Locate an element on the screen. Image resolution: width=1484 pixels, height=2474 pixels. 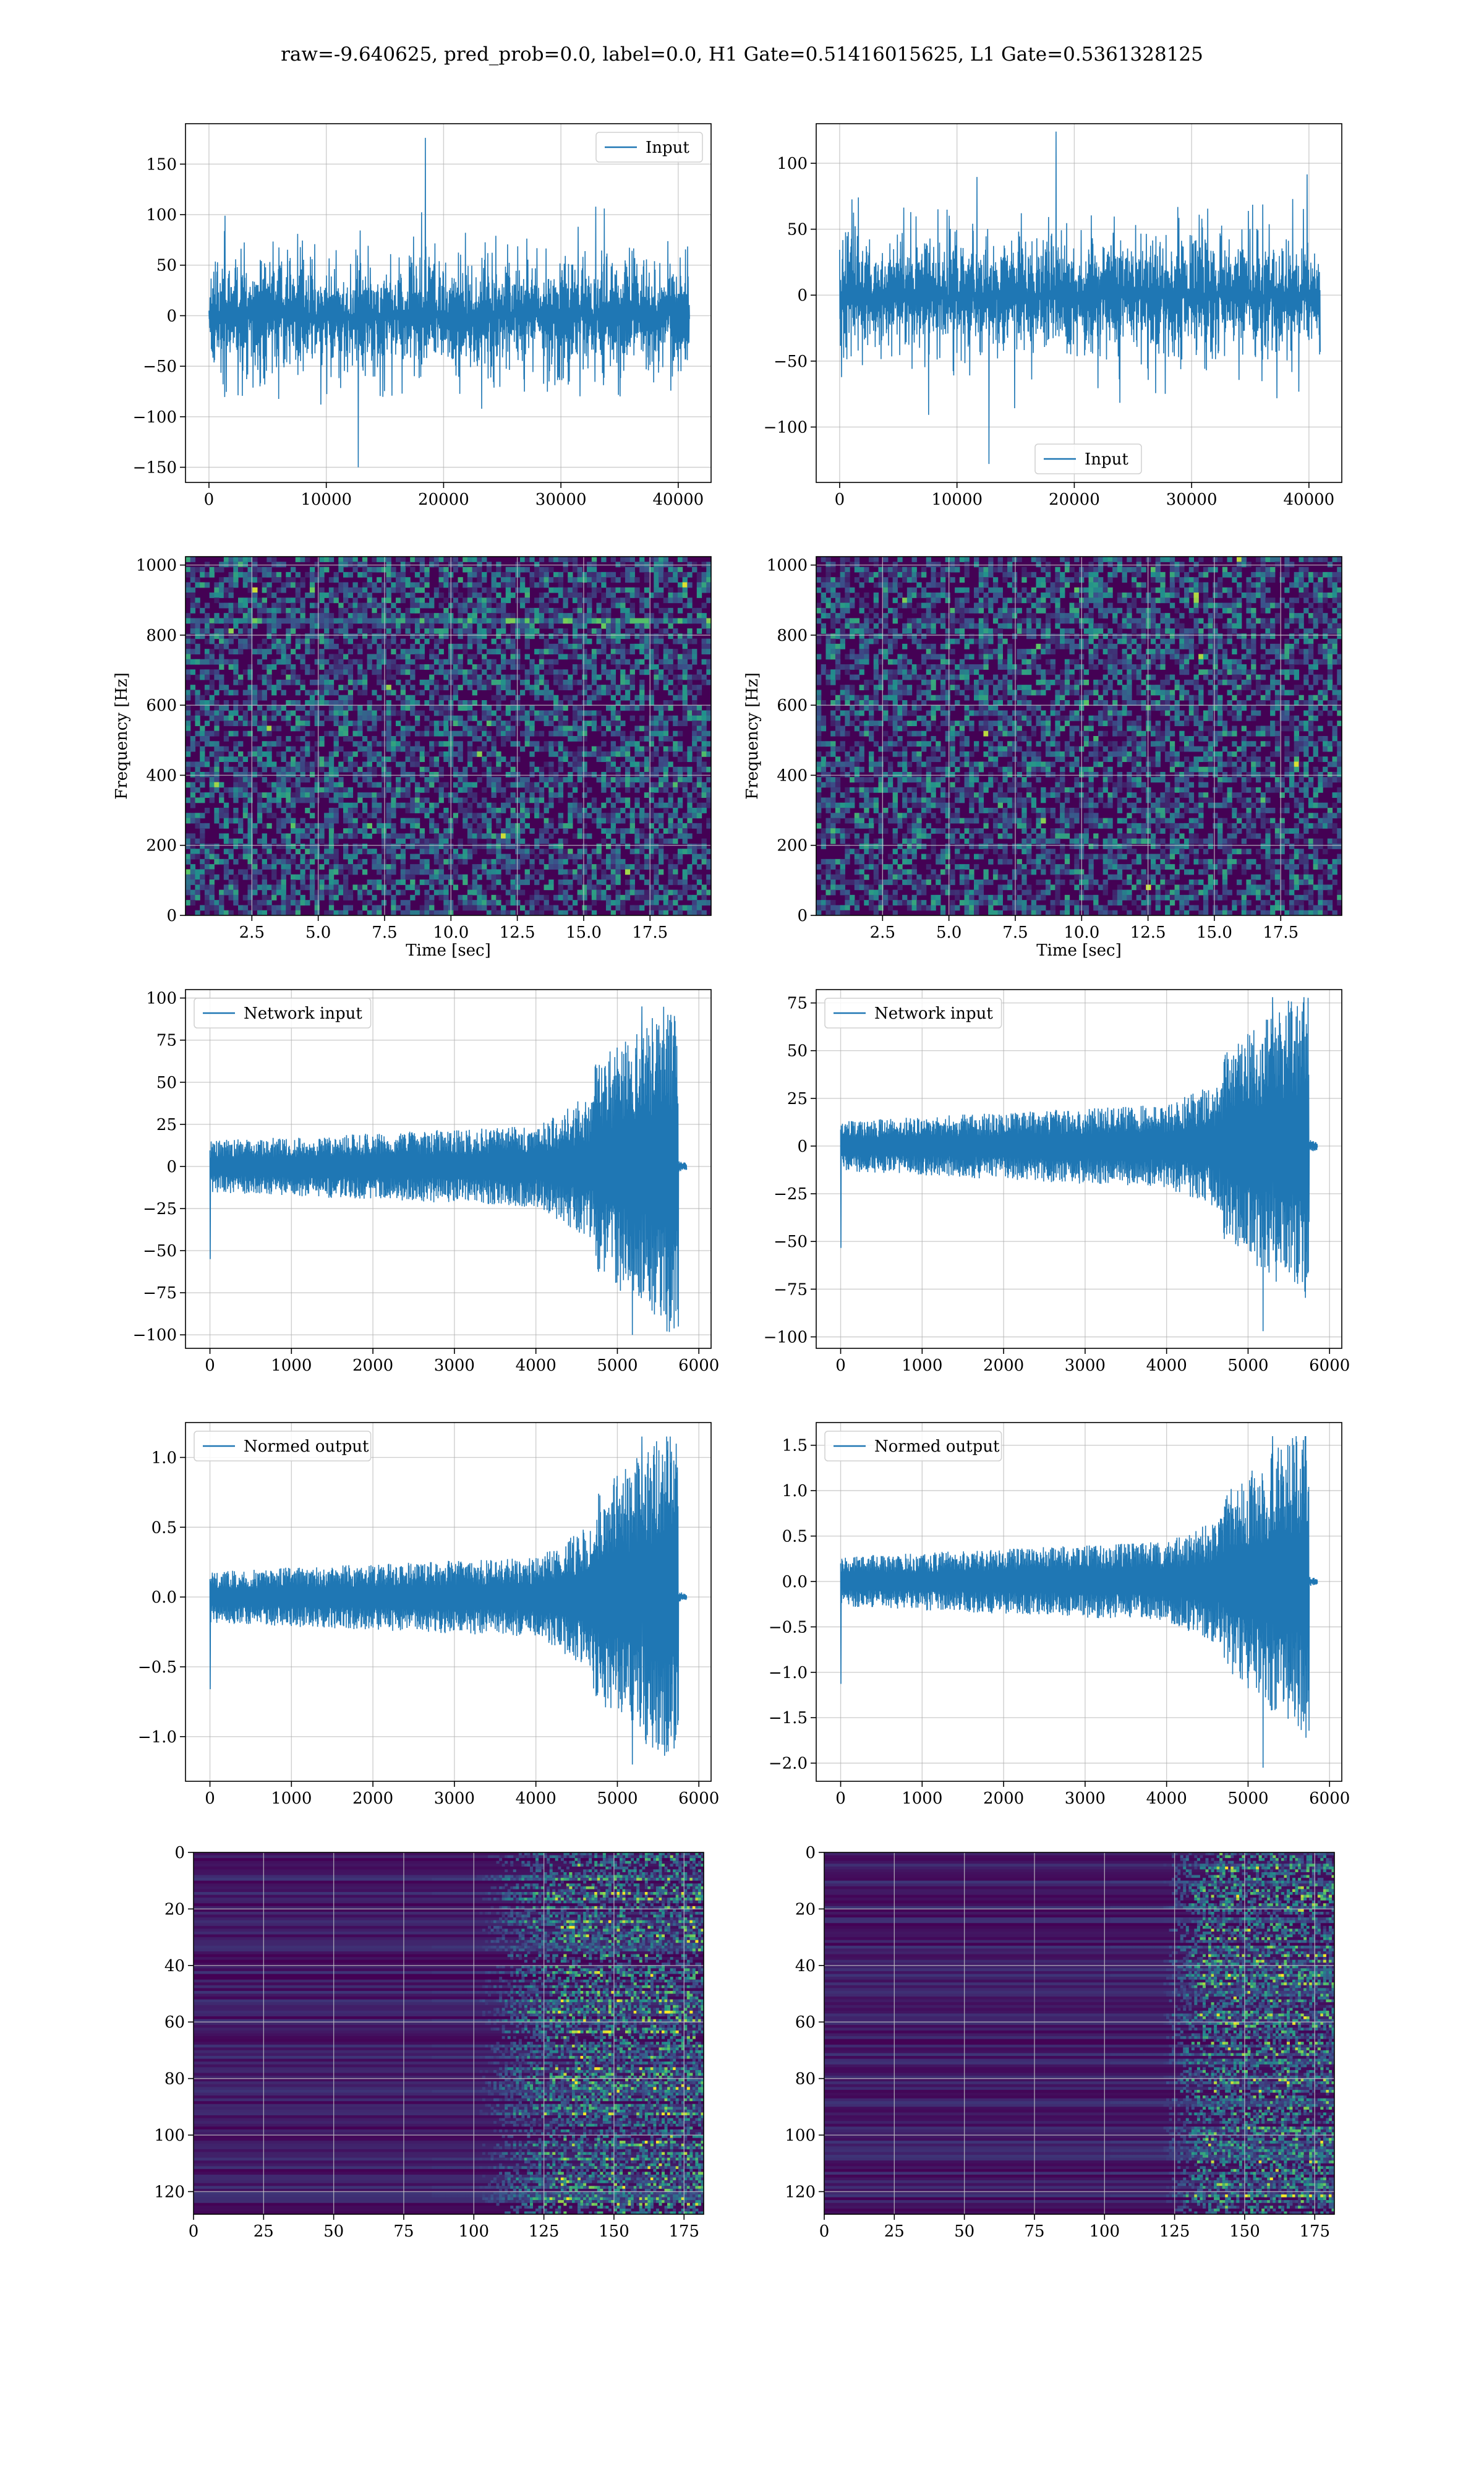
l1-spectrogram-grid is located at coordinates (1079, 736).